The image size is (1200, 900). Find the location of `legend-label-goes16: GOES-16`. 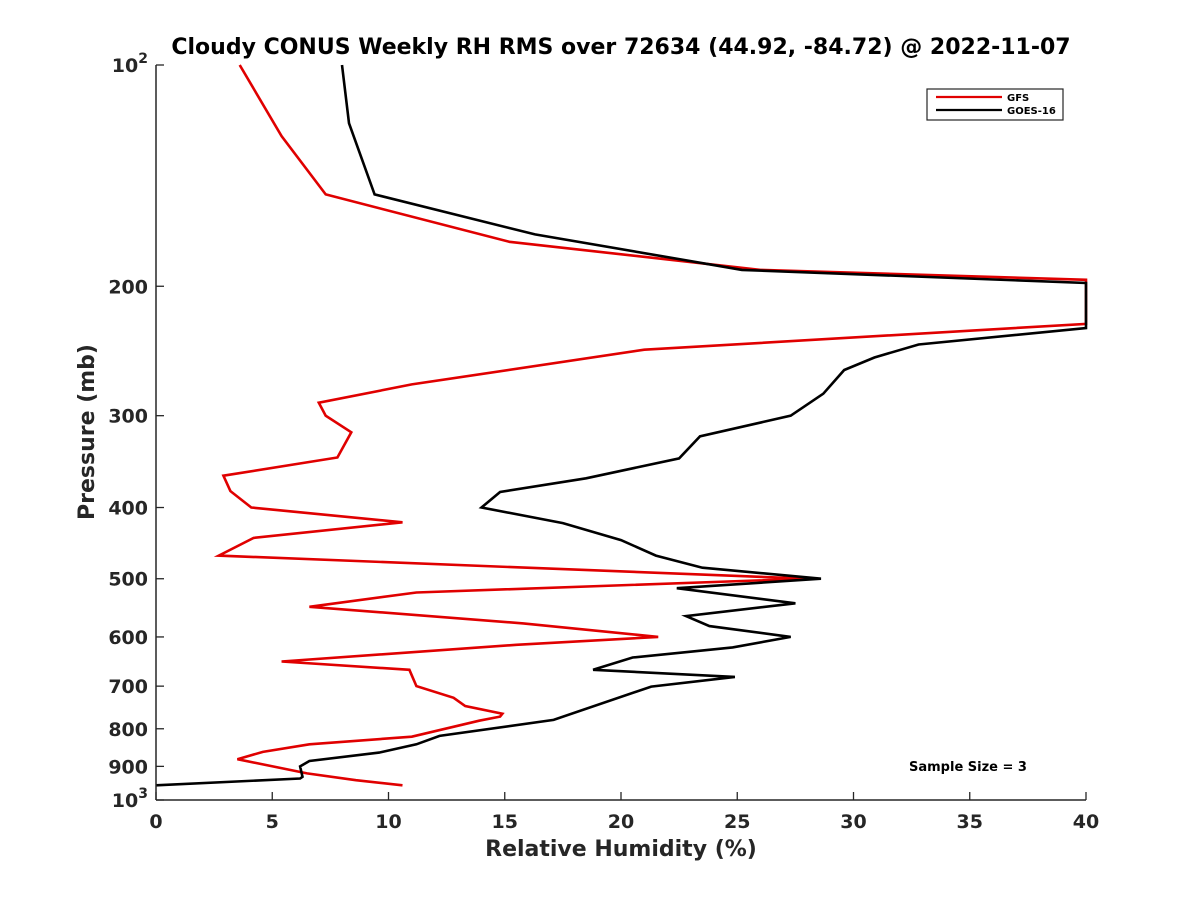

legend-label-goes16: GOES-16 is located at coordinates (1031, 111).